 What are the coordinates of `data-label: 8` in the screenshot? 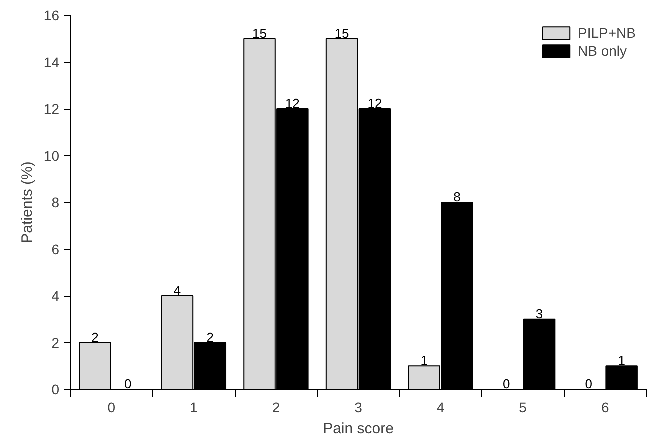 It's located at (457, 197).